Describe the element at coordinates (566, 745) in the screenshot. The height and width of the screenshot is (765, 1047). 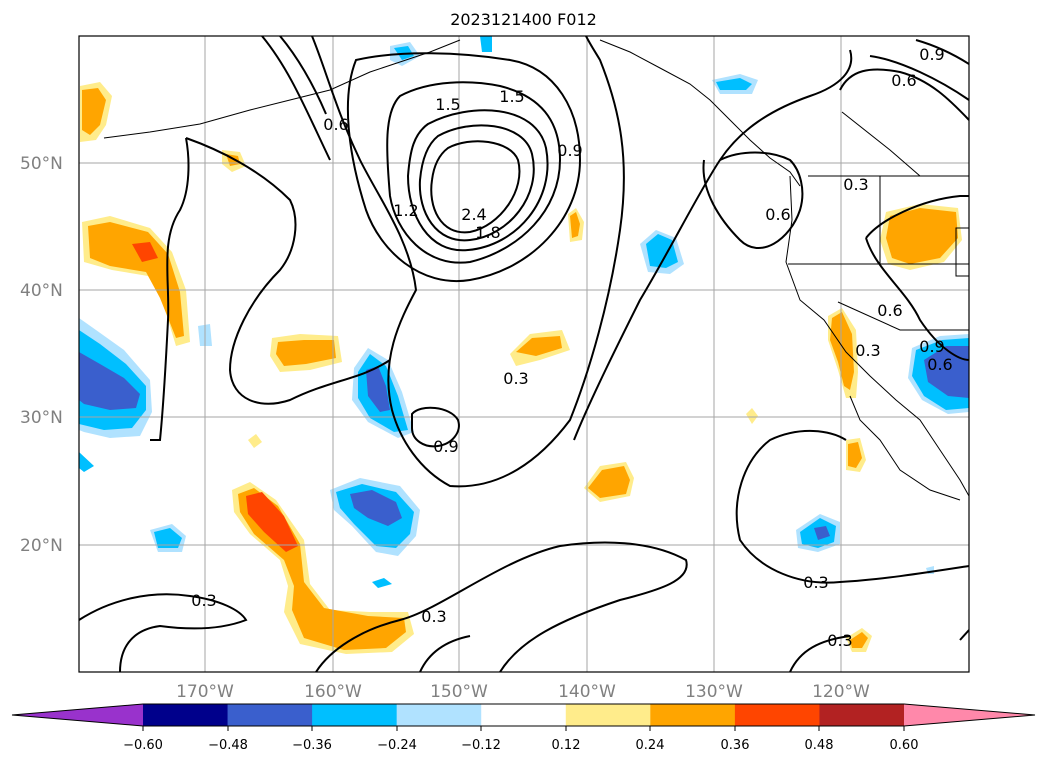
I see `colorbar-tick-label: 0.12` at that location.